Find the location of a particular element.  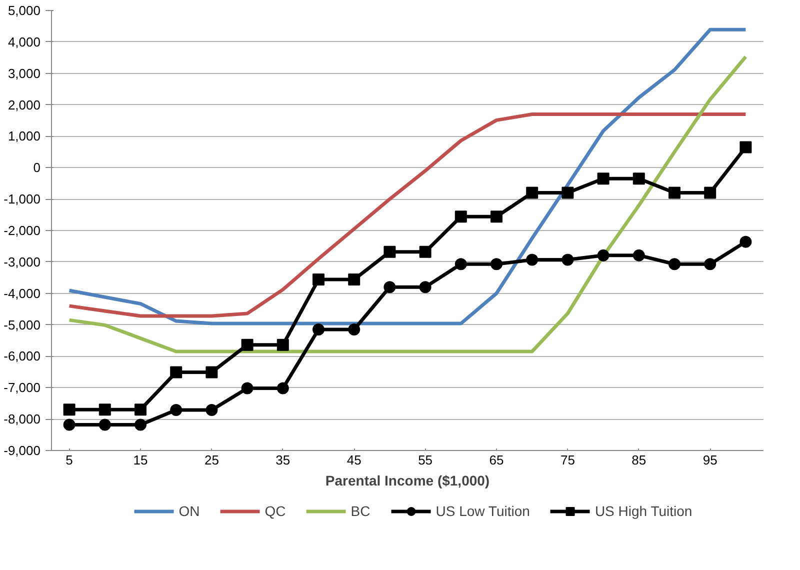

x-tick-label: 85 is located at coordinates (639, 460).